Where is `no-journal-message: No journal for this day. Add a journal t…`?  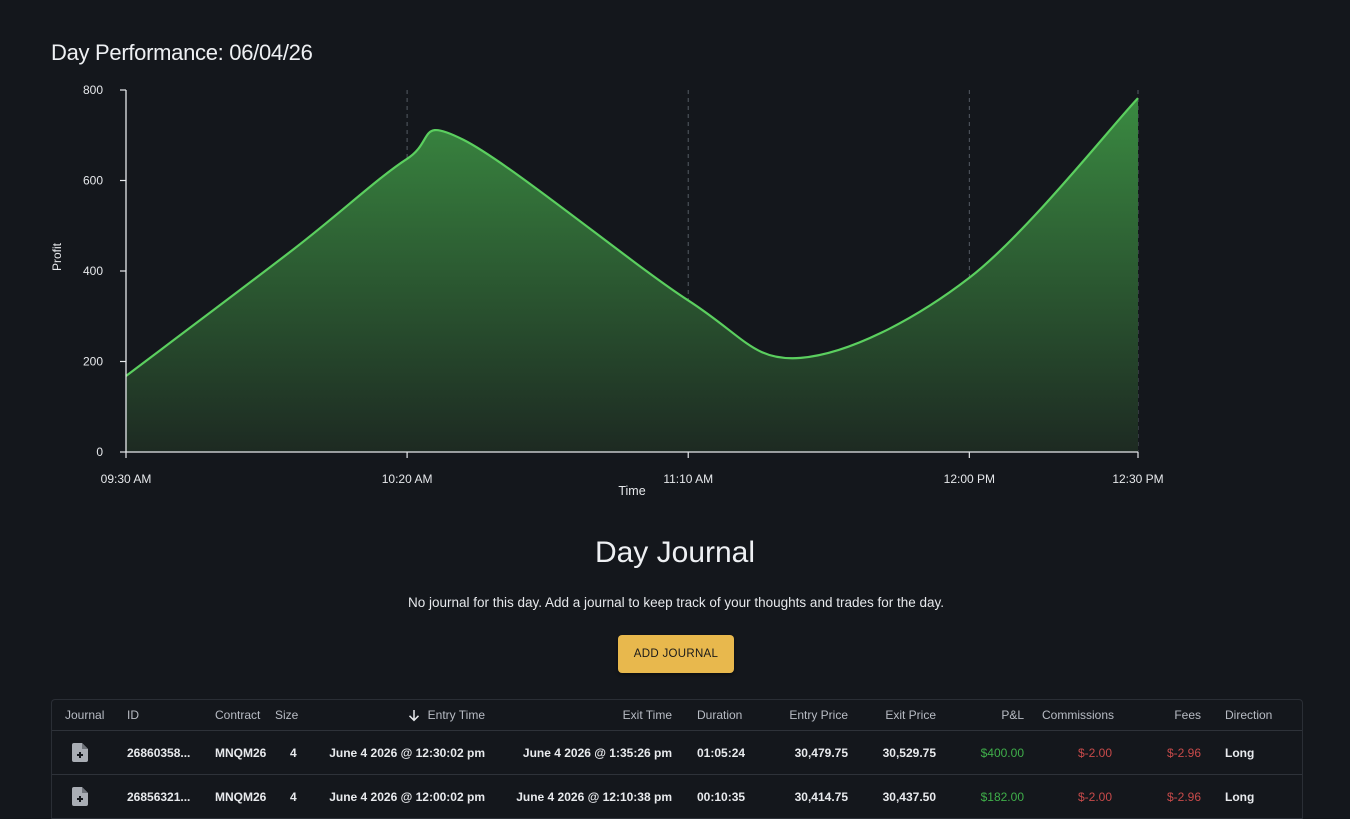 no-journal-message: No journal for this day. Add a journal t… is located at coordinates (676, 602).